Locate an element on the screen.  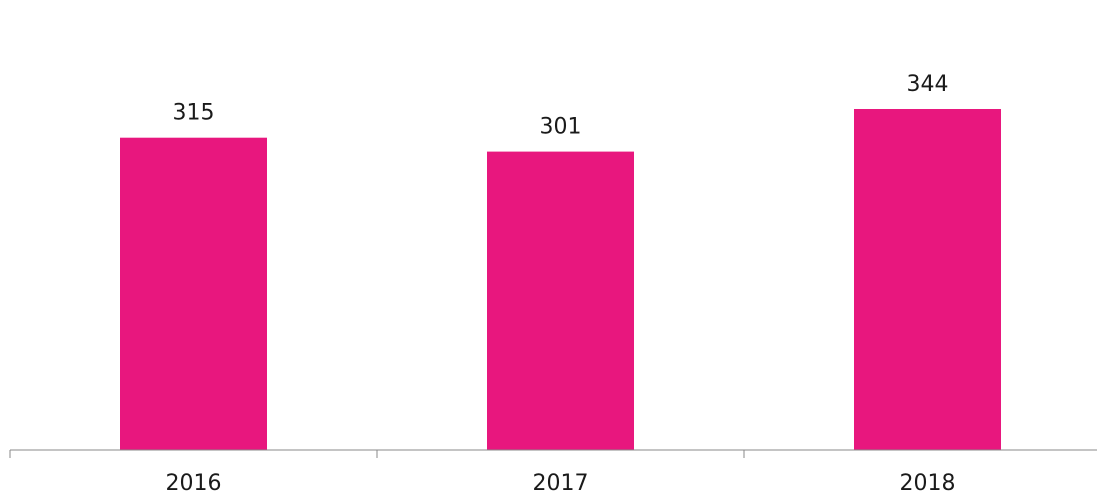
data-label-2016: 315 is located at coordinates (194, 113).